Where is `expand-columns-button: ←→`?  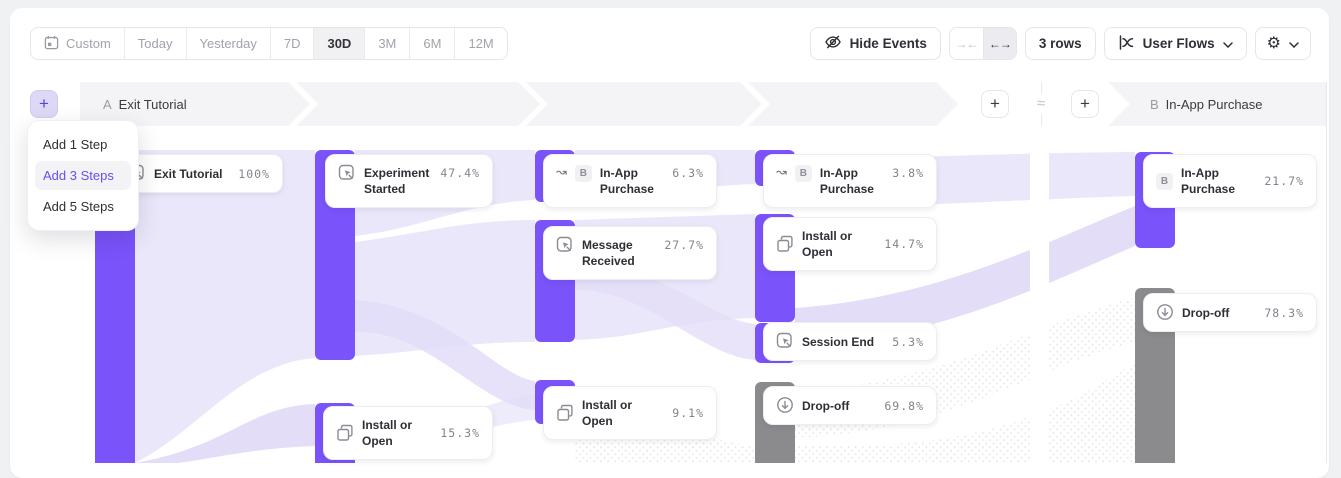
expand-columns-button: ←→ is located at coordinates (999, 43).